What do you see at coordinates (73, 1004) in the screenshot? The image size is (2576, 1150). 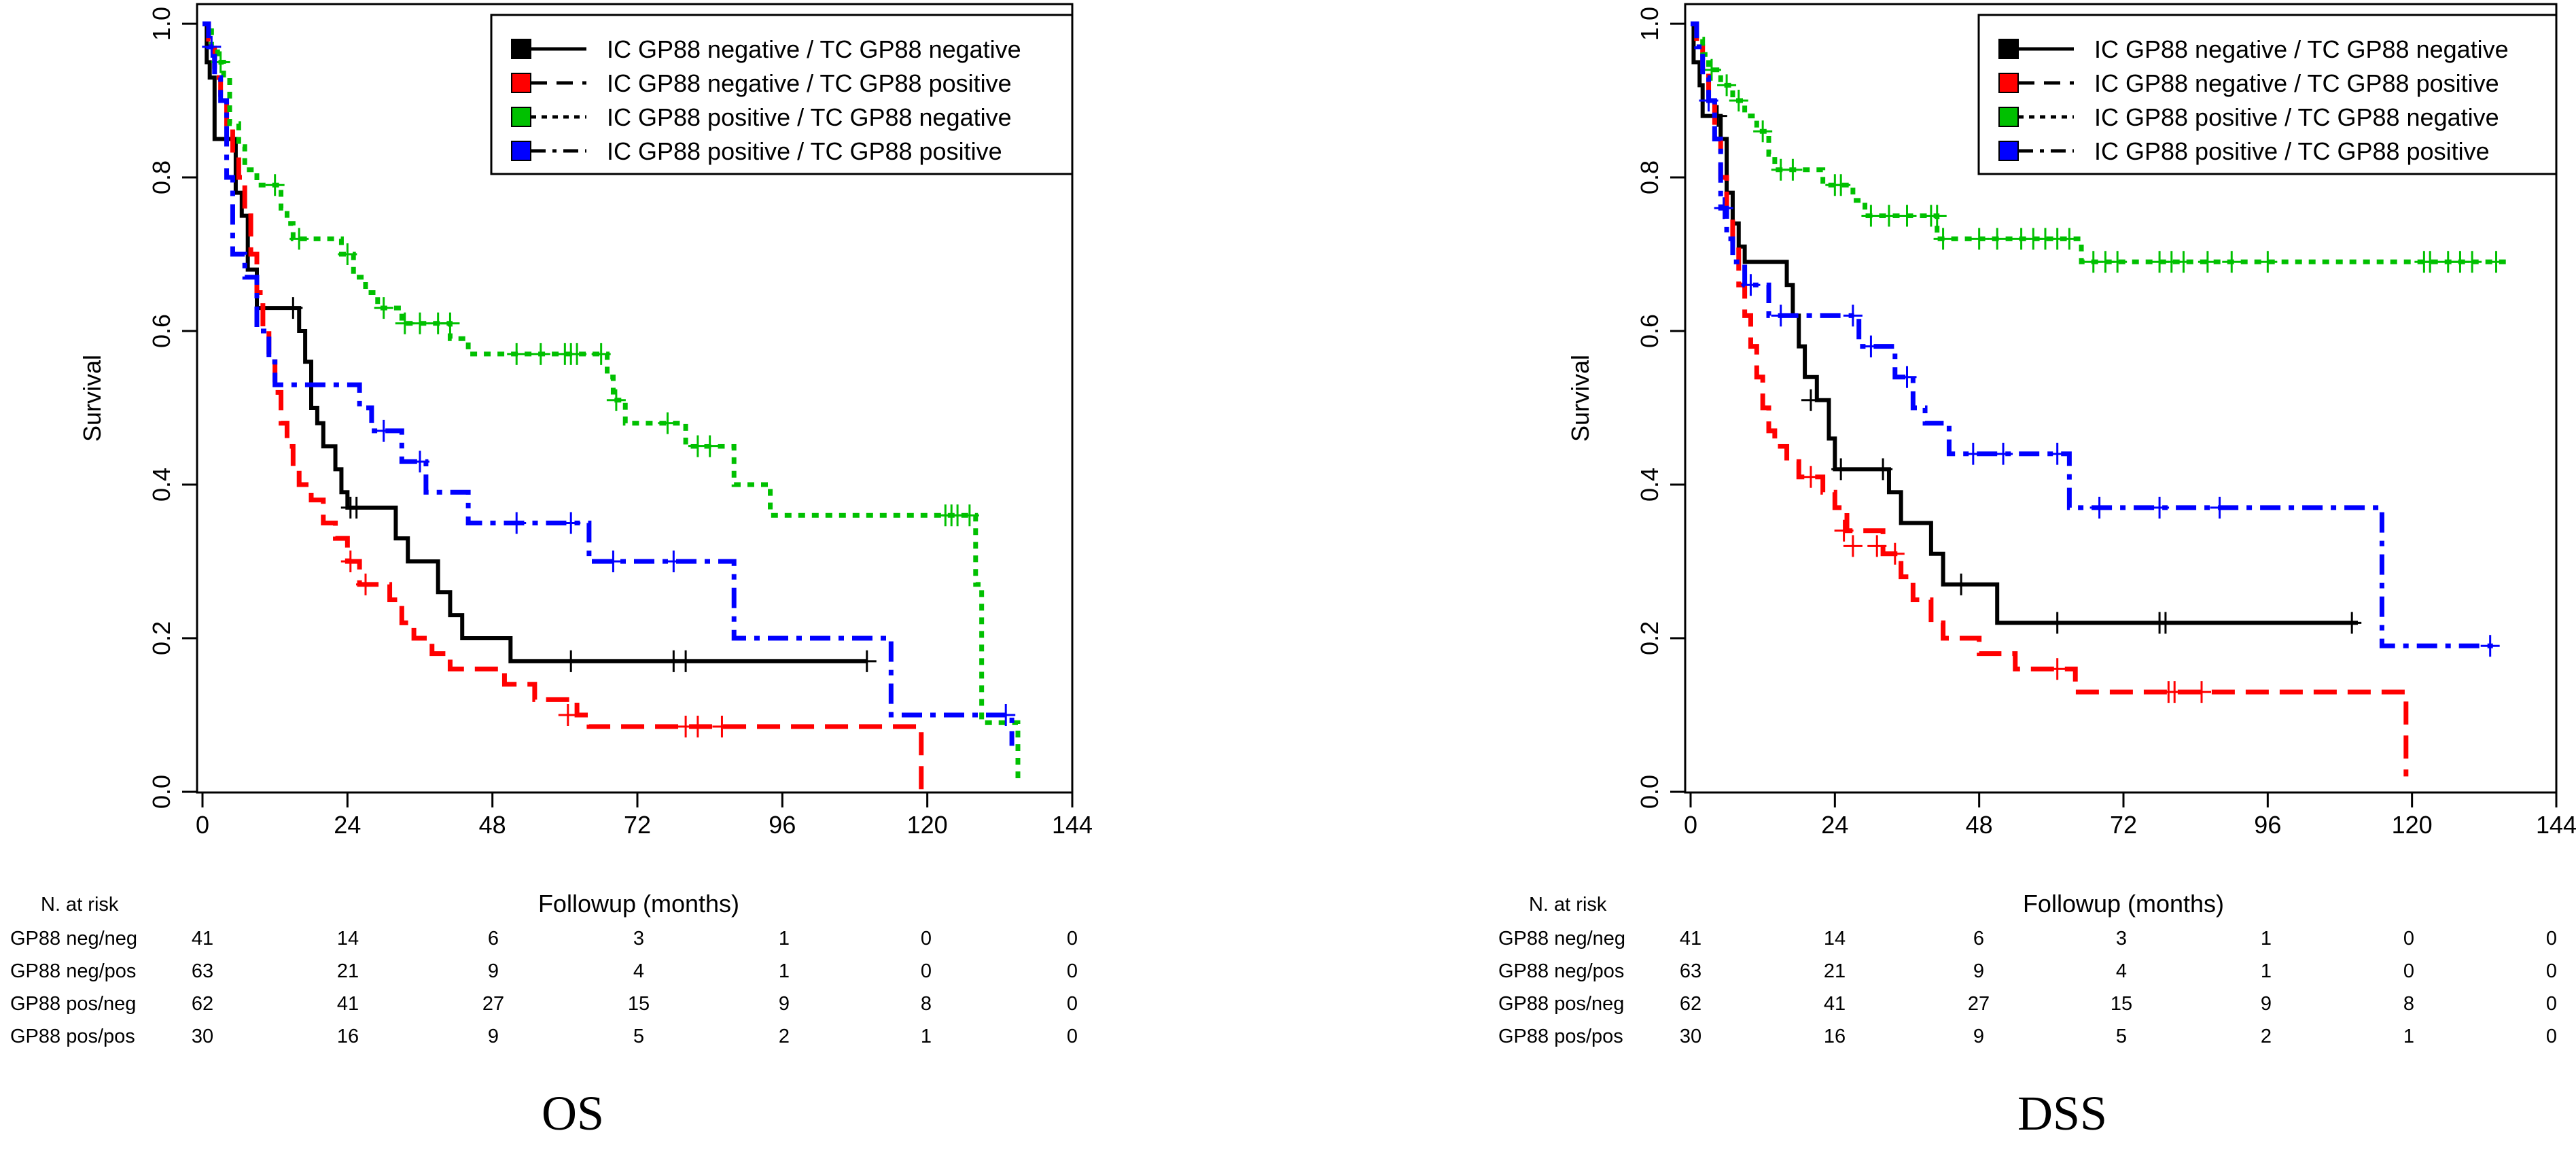 I see `risk-row-label: GP88 pos/neg` at bounding box center [73, 1004].